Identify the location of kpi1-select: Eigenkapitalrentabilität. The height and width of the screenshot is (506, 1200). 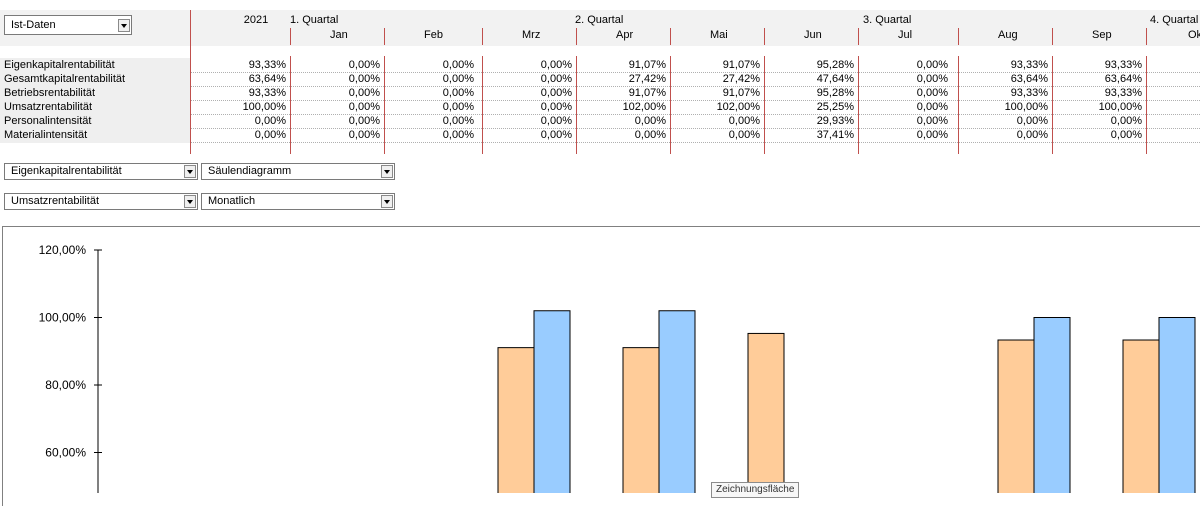
(101, 171).